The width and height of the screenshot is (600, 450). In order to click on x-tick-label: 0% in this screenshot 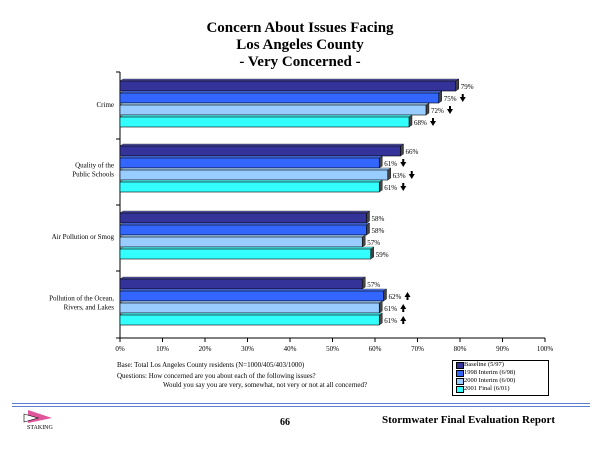, I will do `click(120, 349)`.